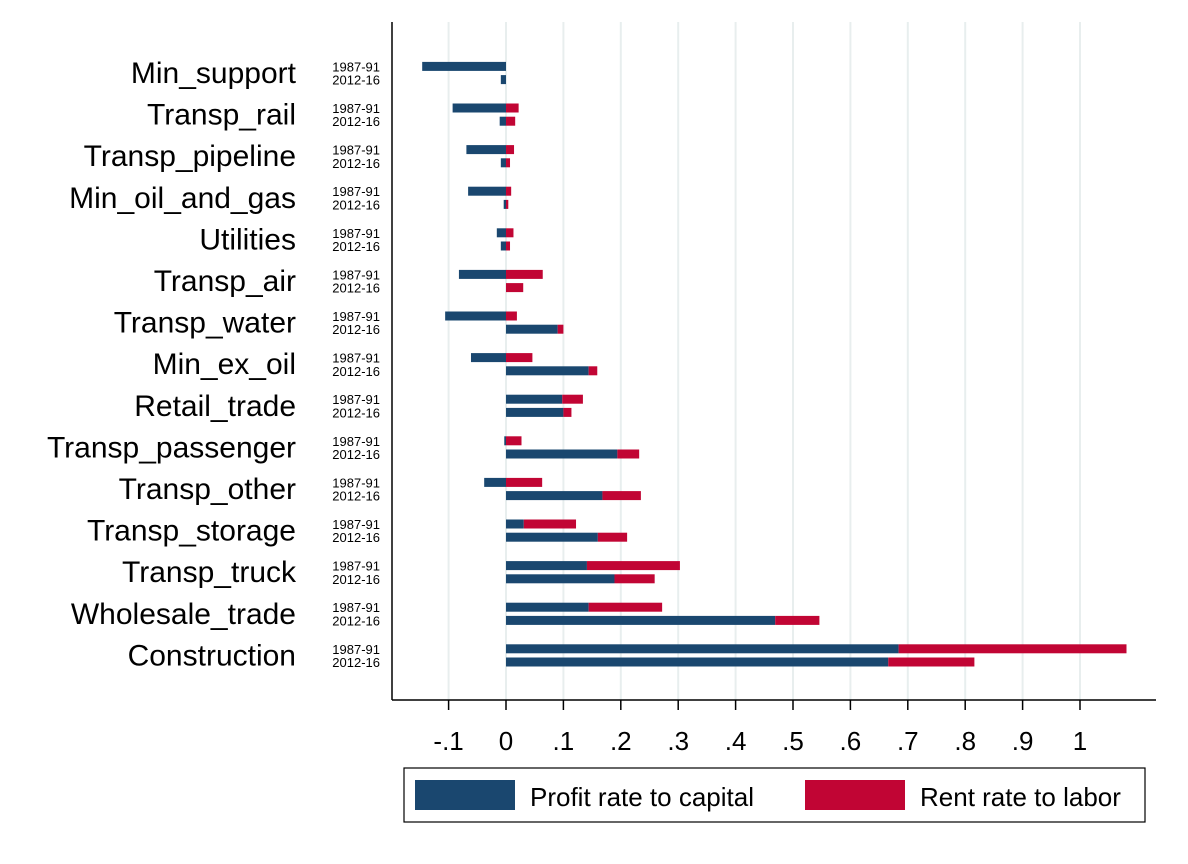 Image resolution: width=1188 pixels, height=864 pixels. Describe the element at coordinates (851, 741) in the screenshot. I see `x-tick-label: .6` at that location.